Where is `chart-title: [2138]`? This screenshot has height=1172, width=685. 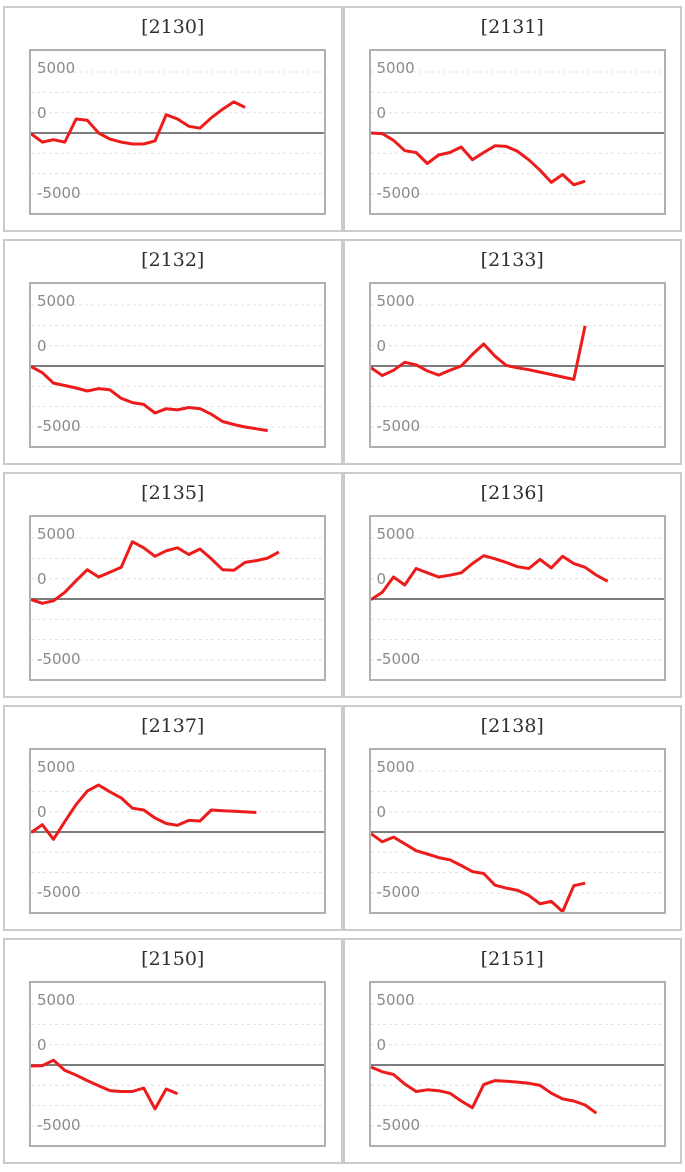 chart-title: [2138] is located at coordinates (512, 726).